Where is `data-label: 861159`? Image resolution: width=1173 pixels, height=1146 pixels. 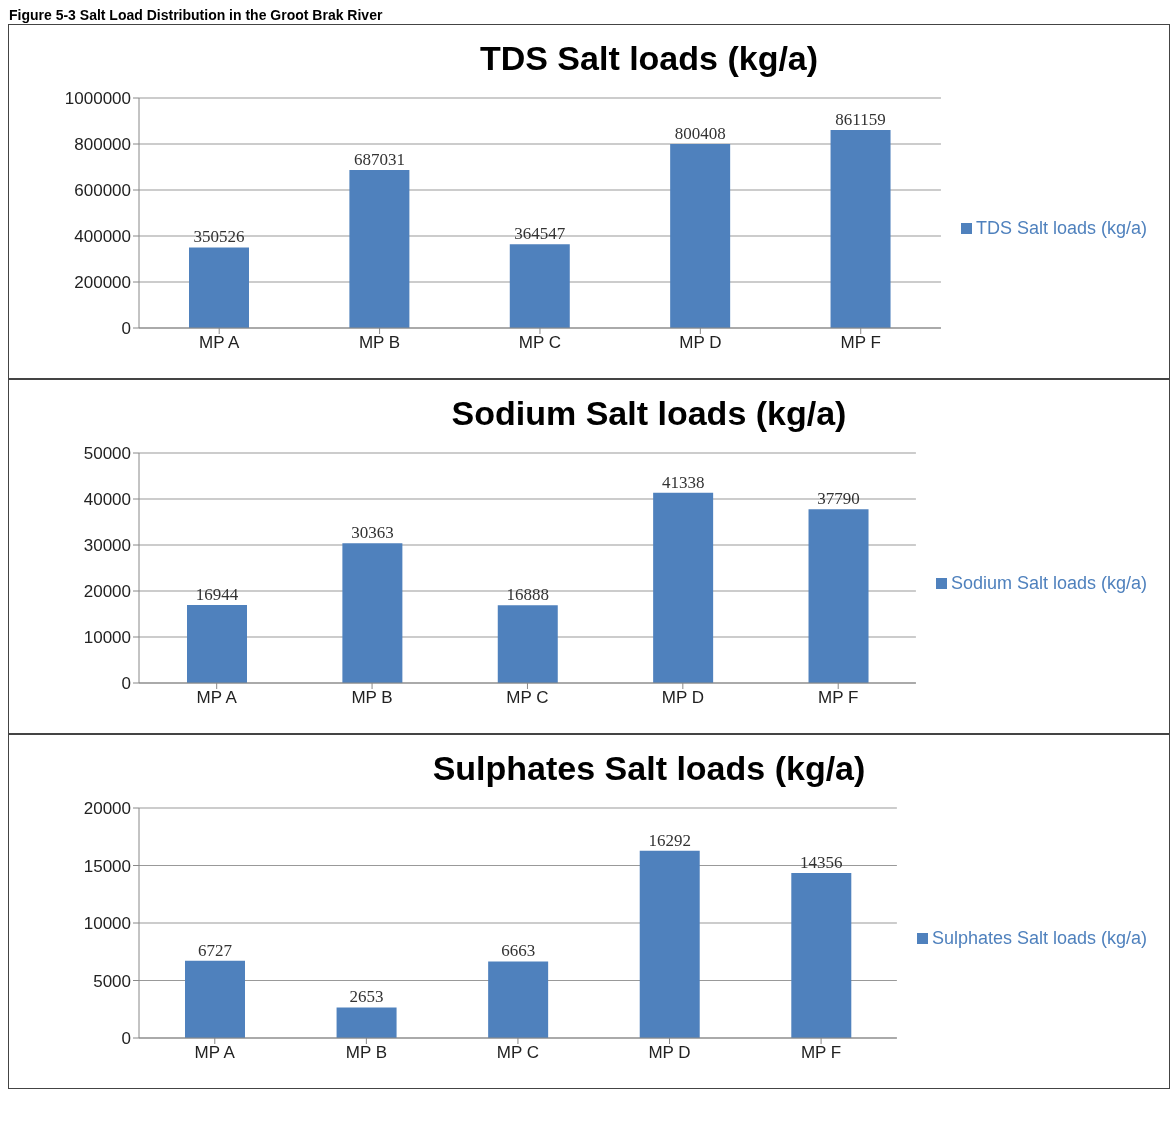 data-label: 861159 is located at coordinates (860, 119).